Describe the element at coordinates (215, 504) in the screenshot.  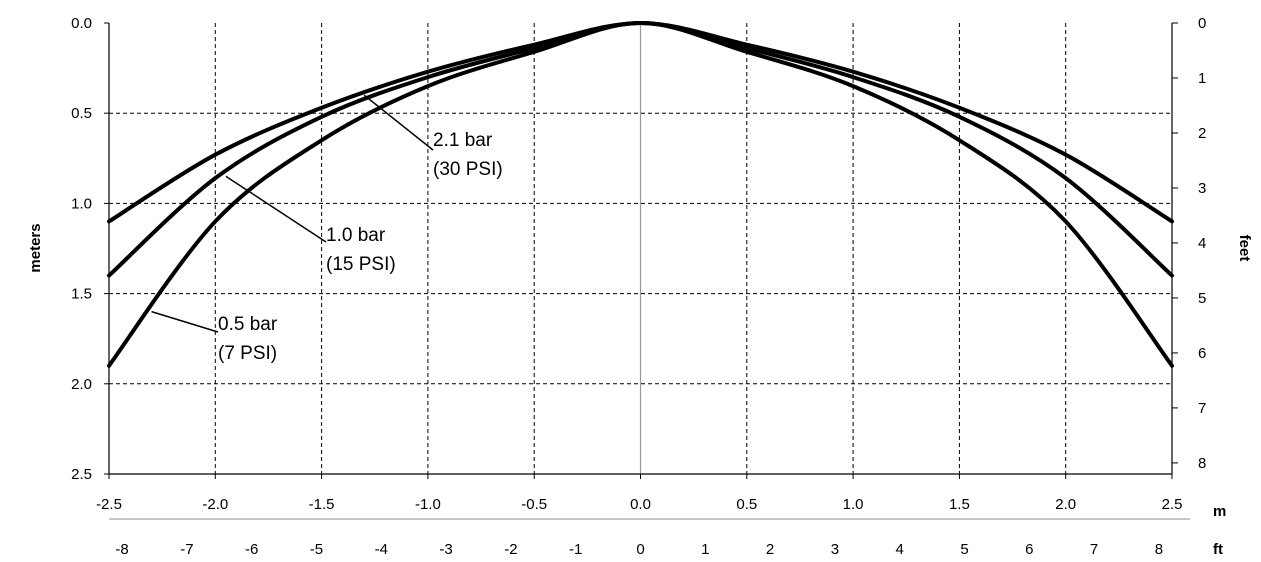
I see `x-tick-label: -2.0` at that location.